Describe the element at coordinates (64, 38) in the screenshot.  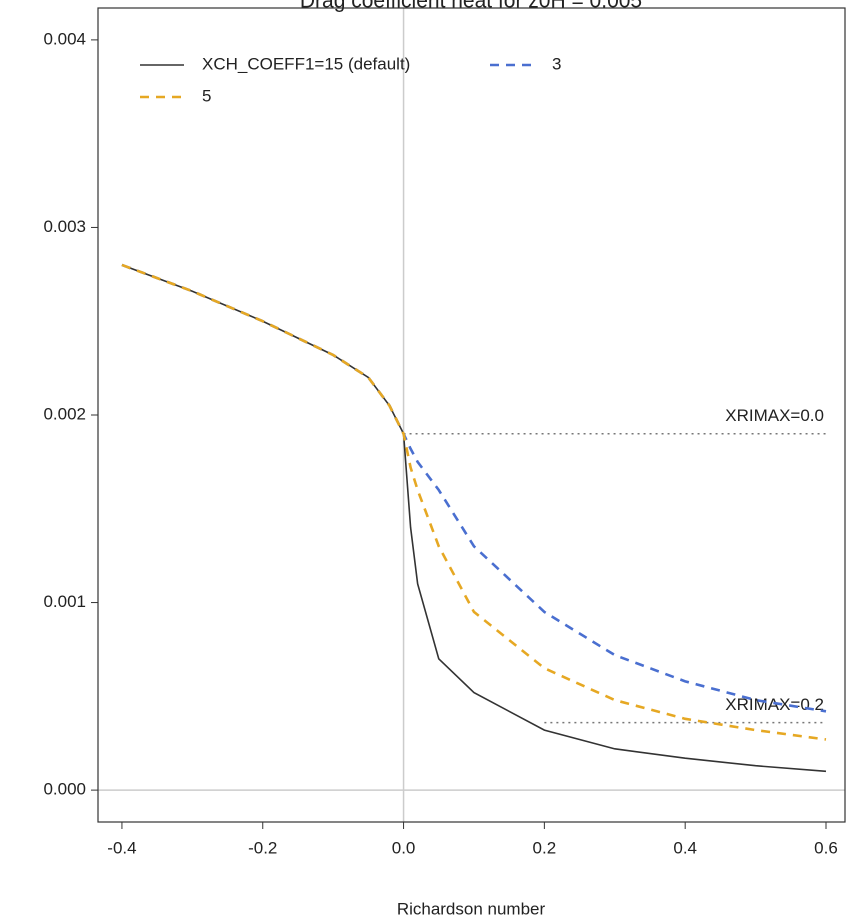
I see `y-tick-label: 0.004` at that location.